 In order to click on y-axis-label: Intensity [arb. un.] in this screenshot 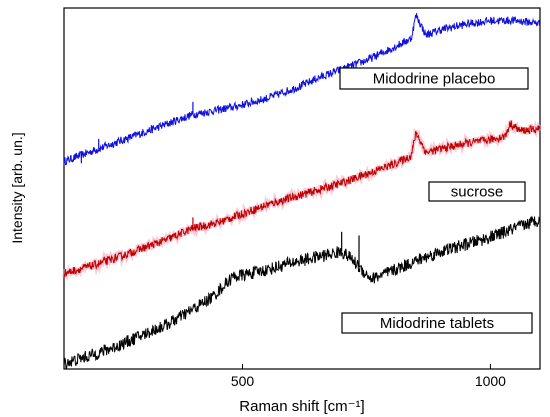, I will do `click(17, 187)`.